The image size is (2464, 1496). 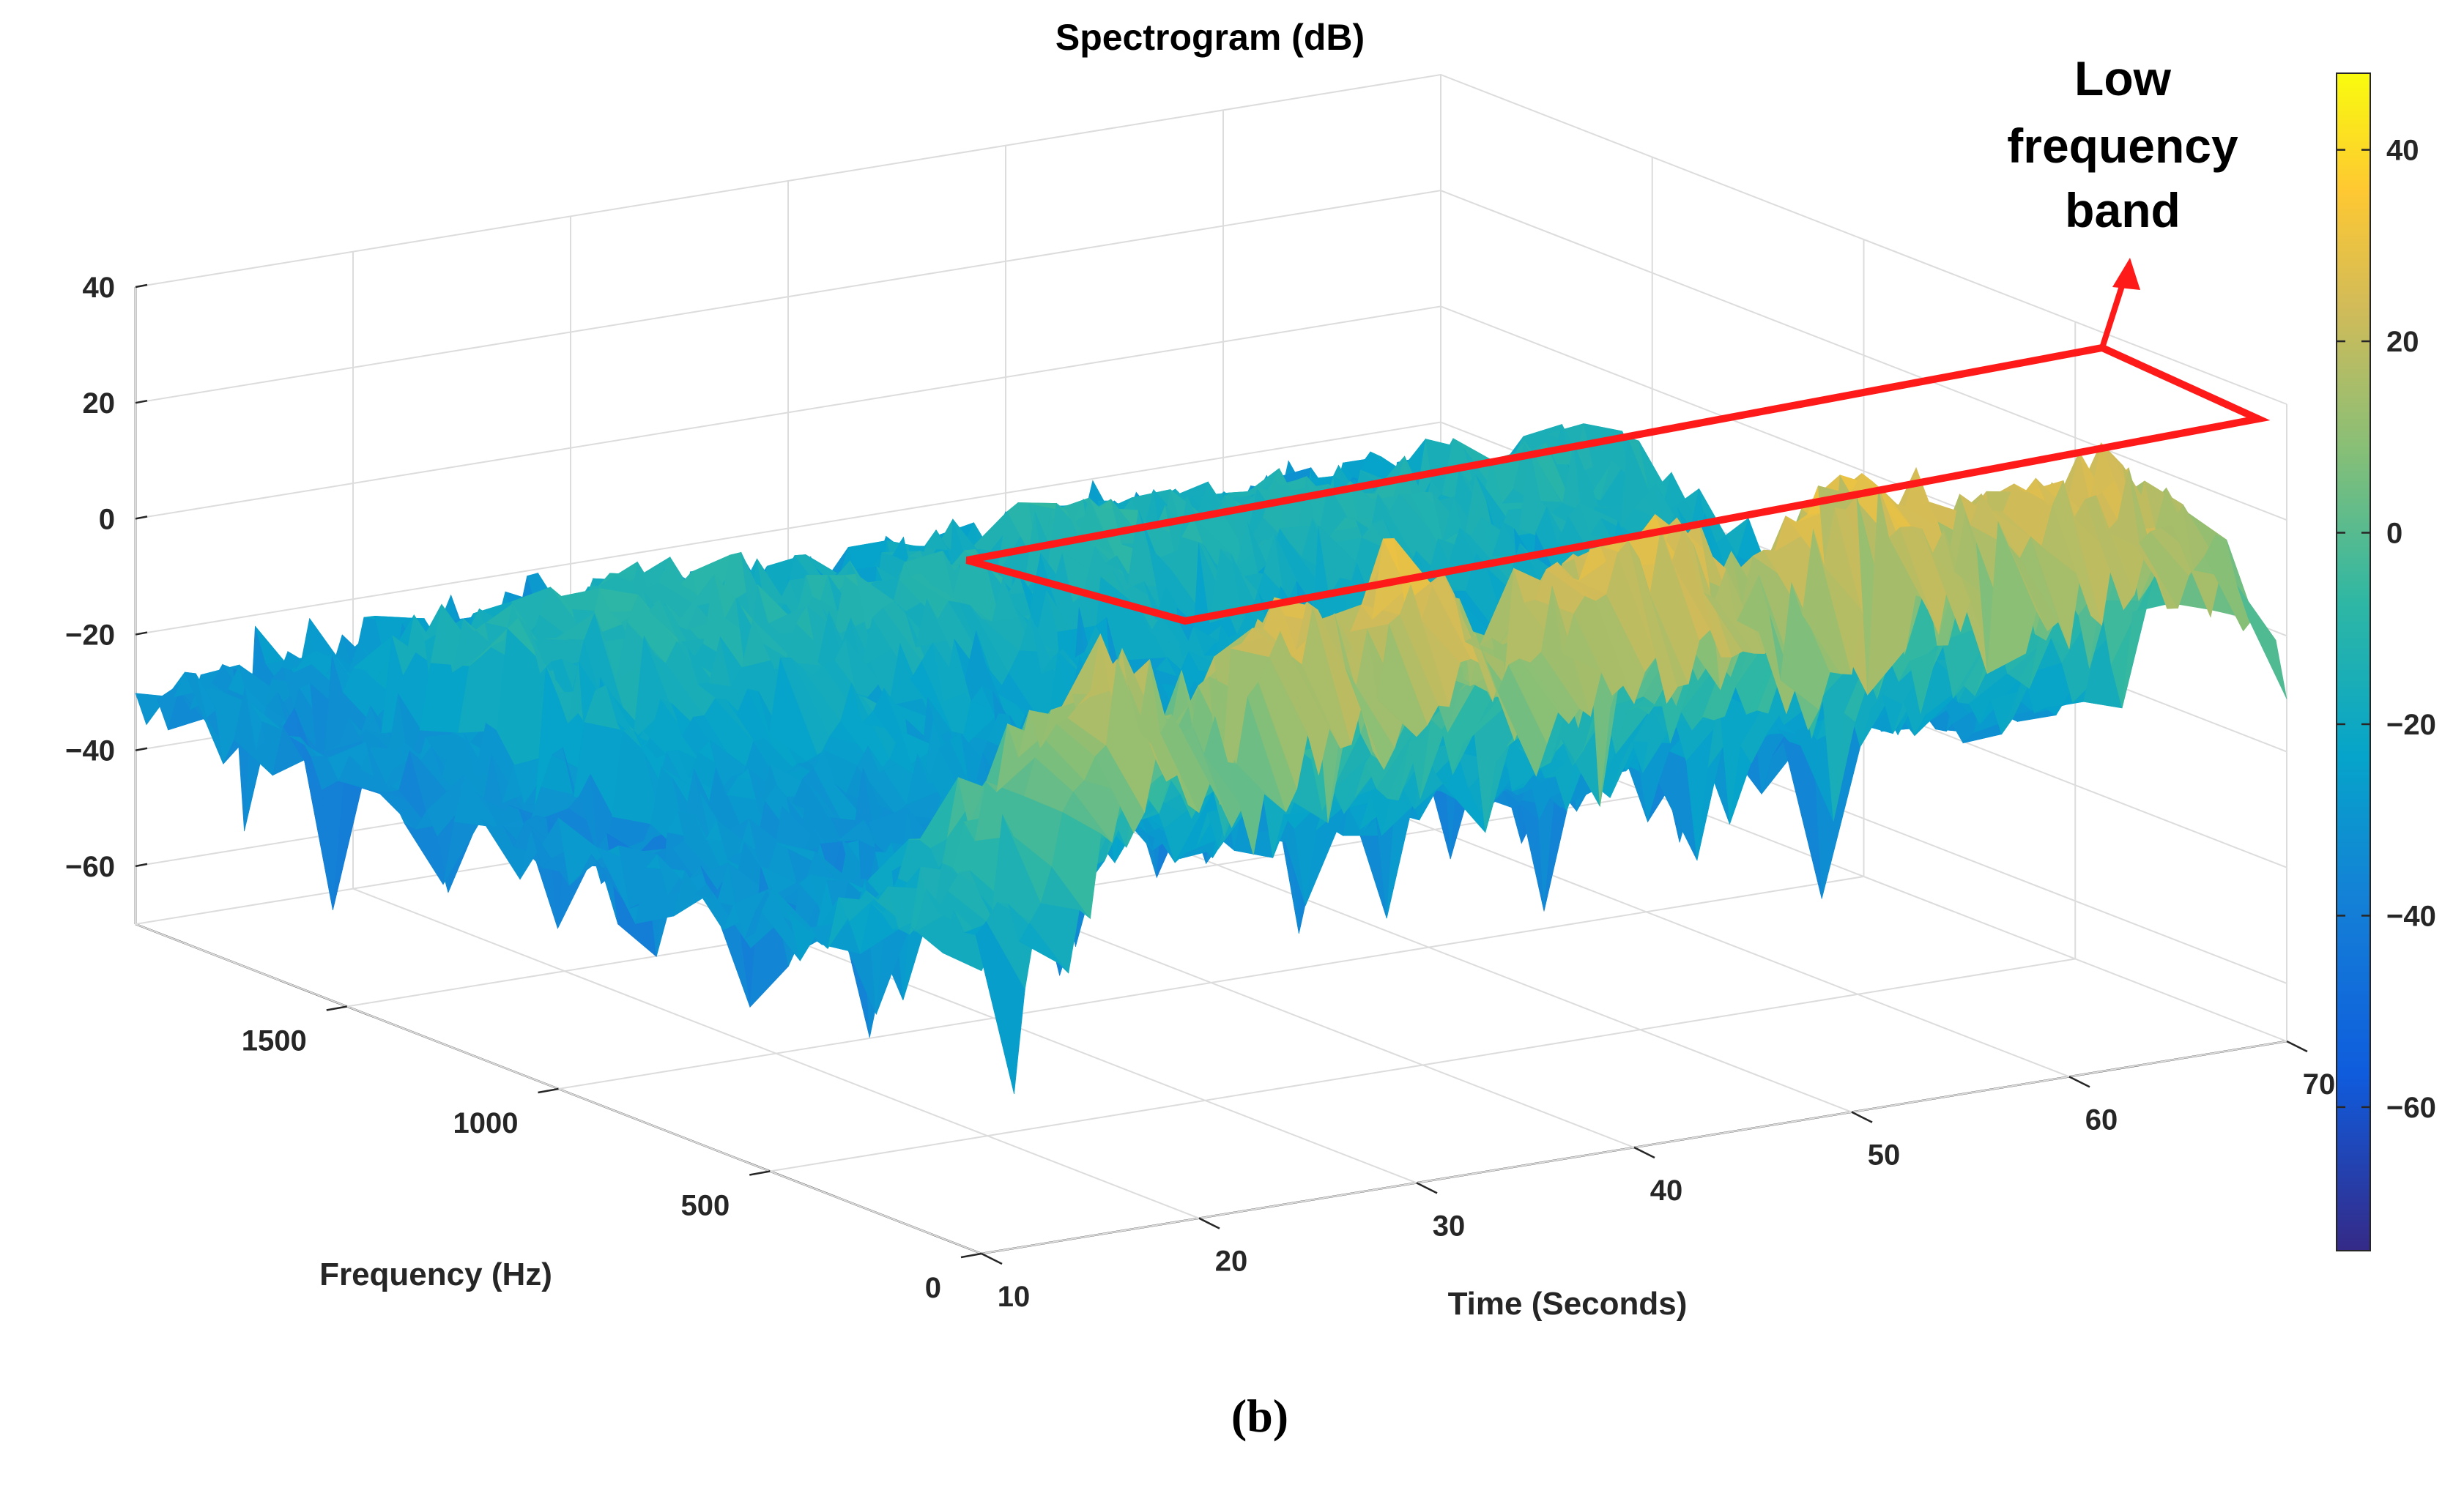 What do you see at coordinates (705, 1206) in the screenshot?
I see `frequency-tick-label: 500` at bounding box center [705, 1206].